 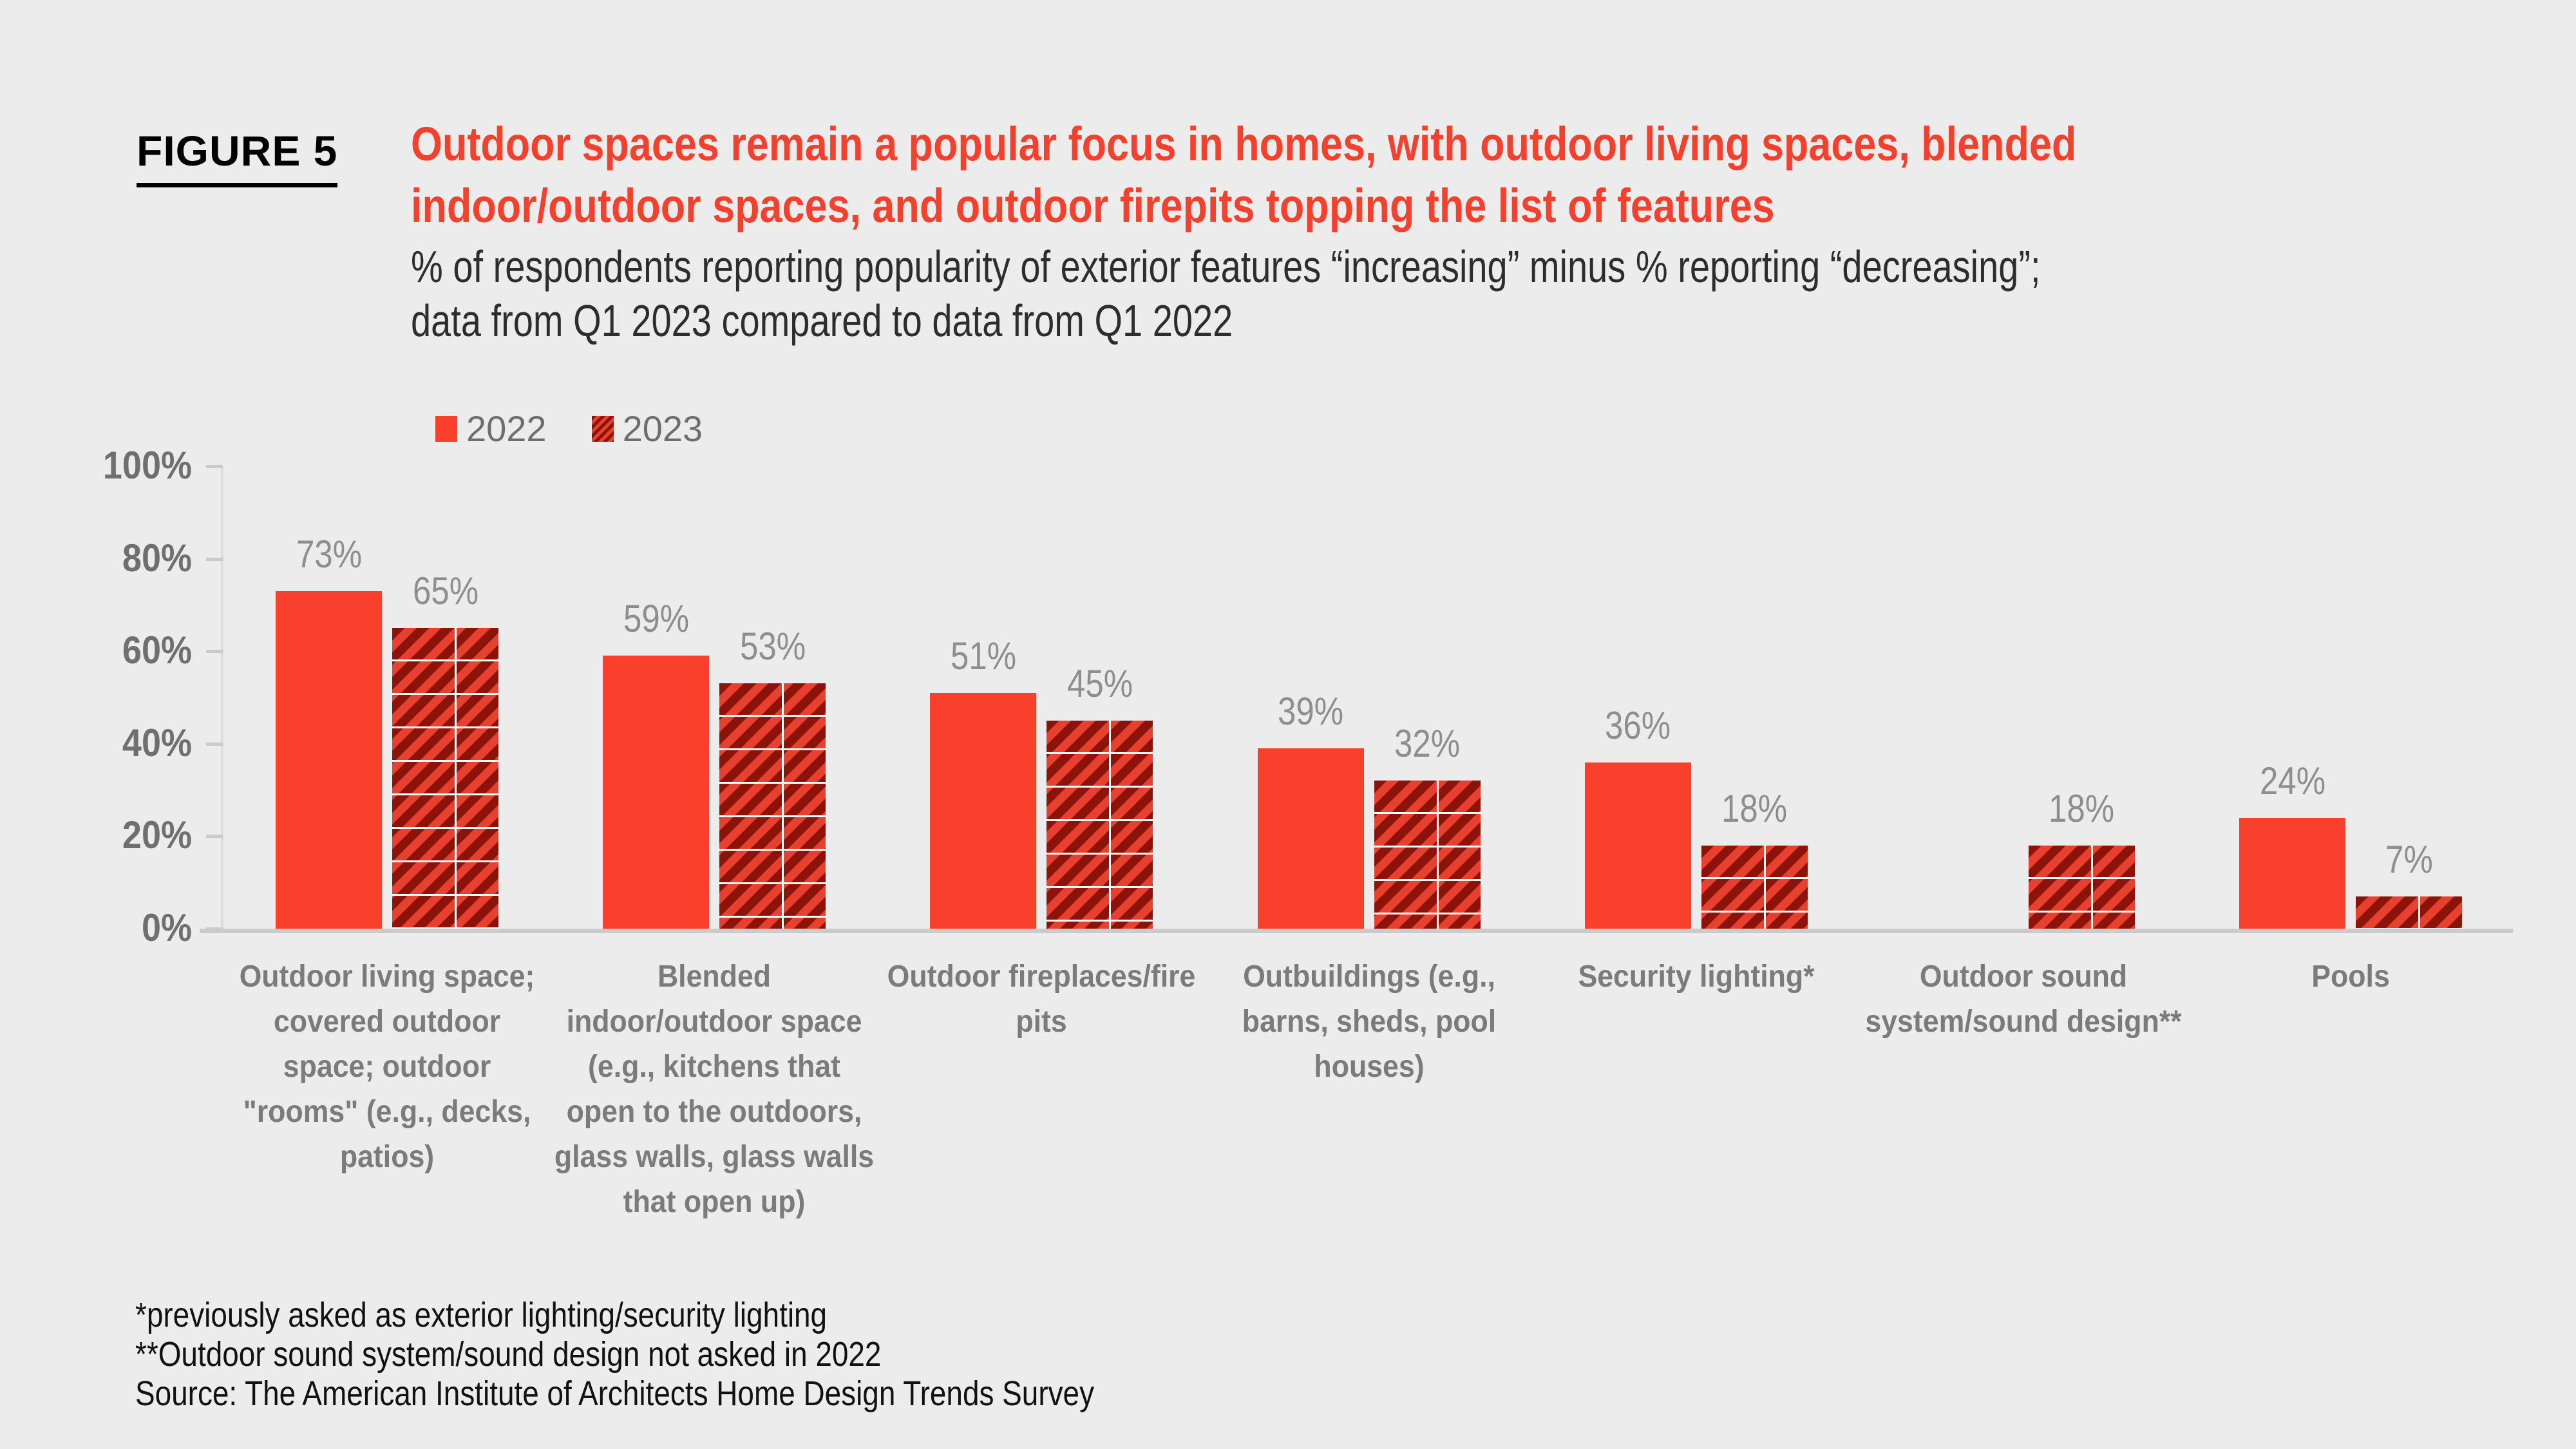 I want to click on value-label-2022-category-2: 59%, so click(x=656, y=619).